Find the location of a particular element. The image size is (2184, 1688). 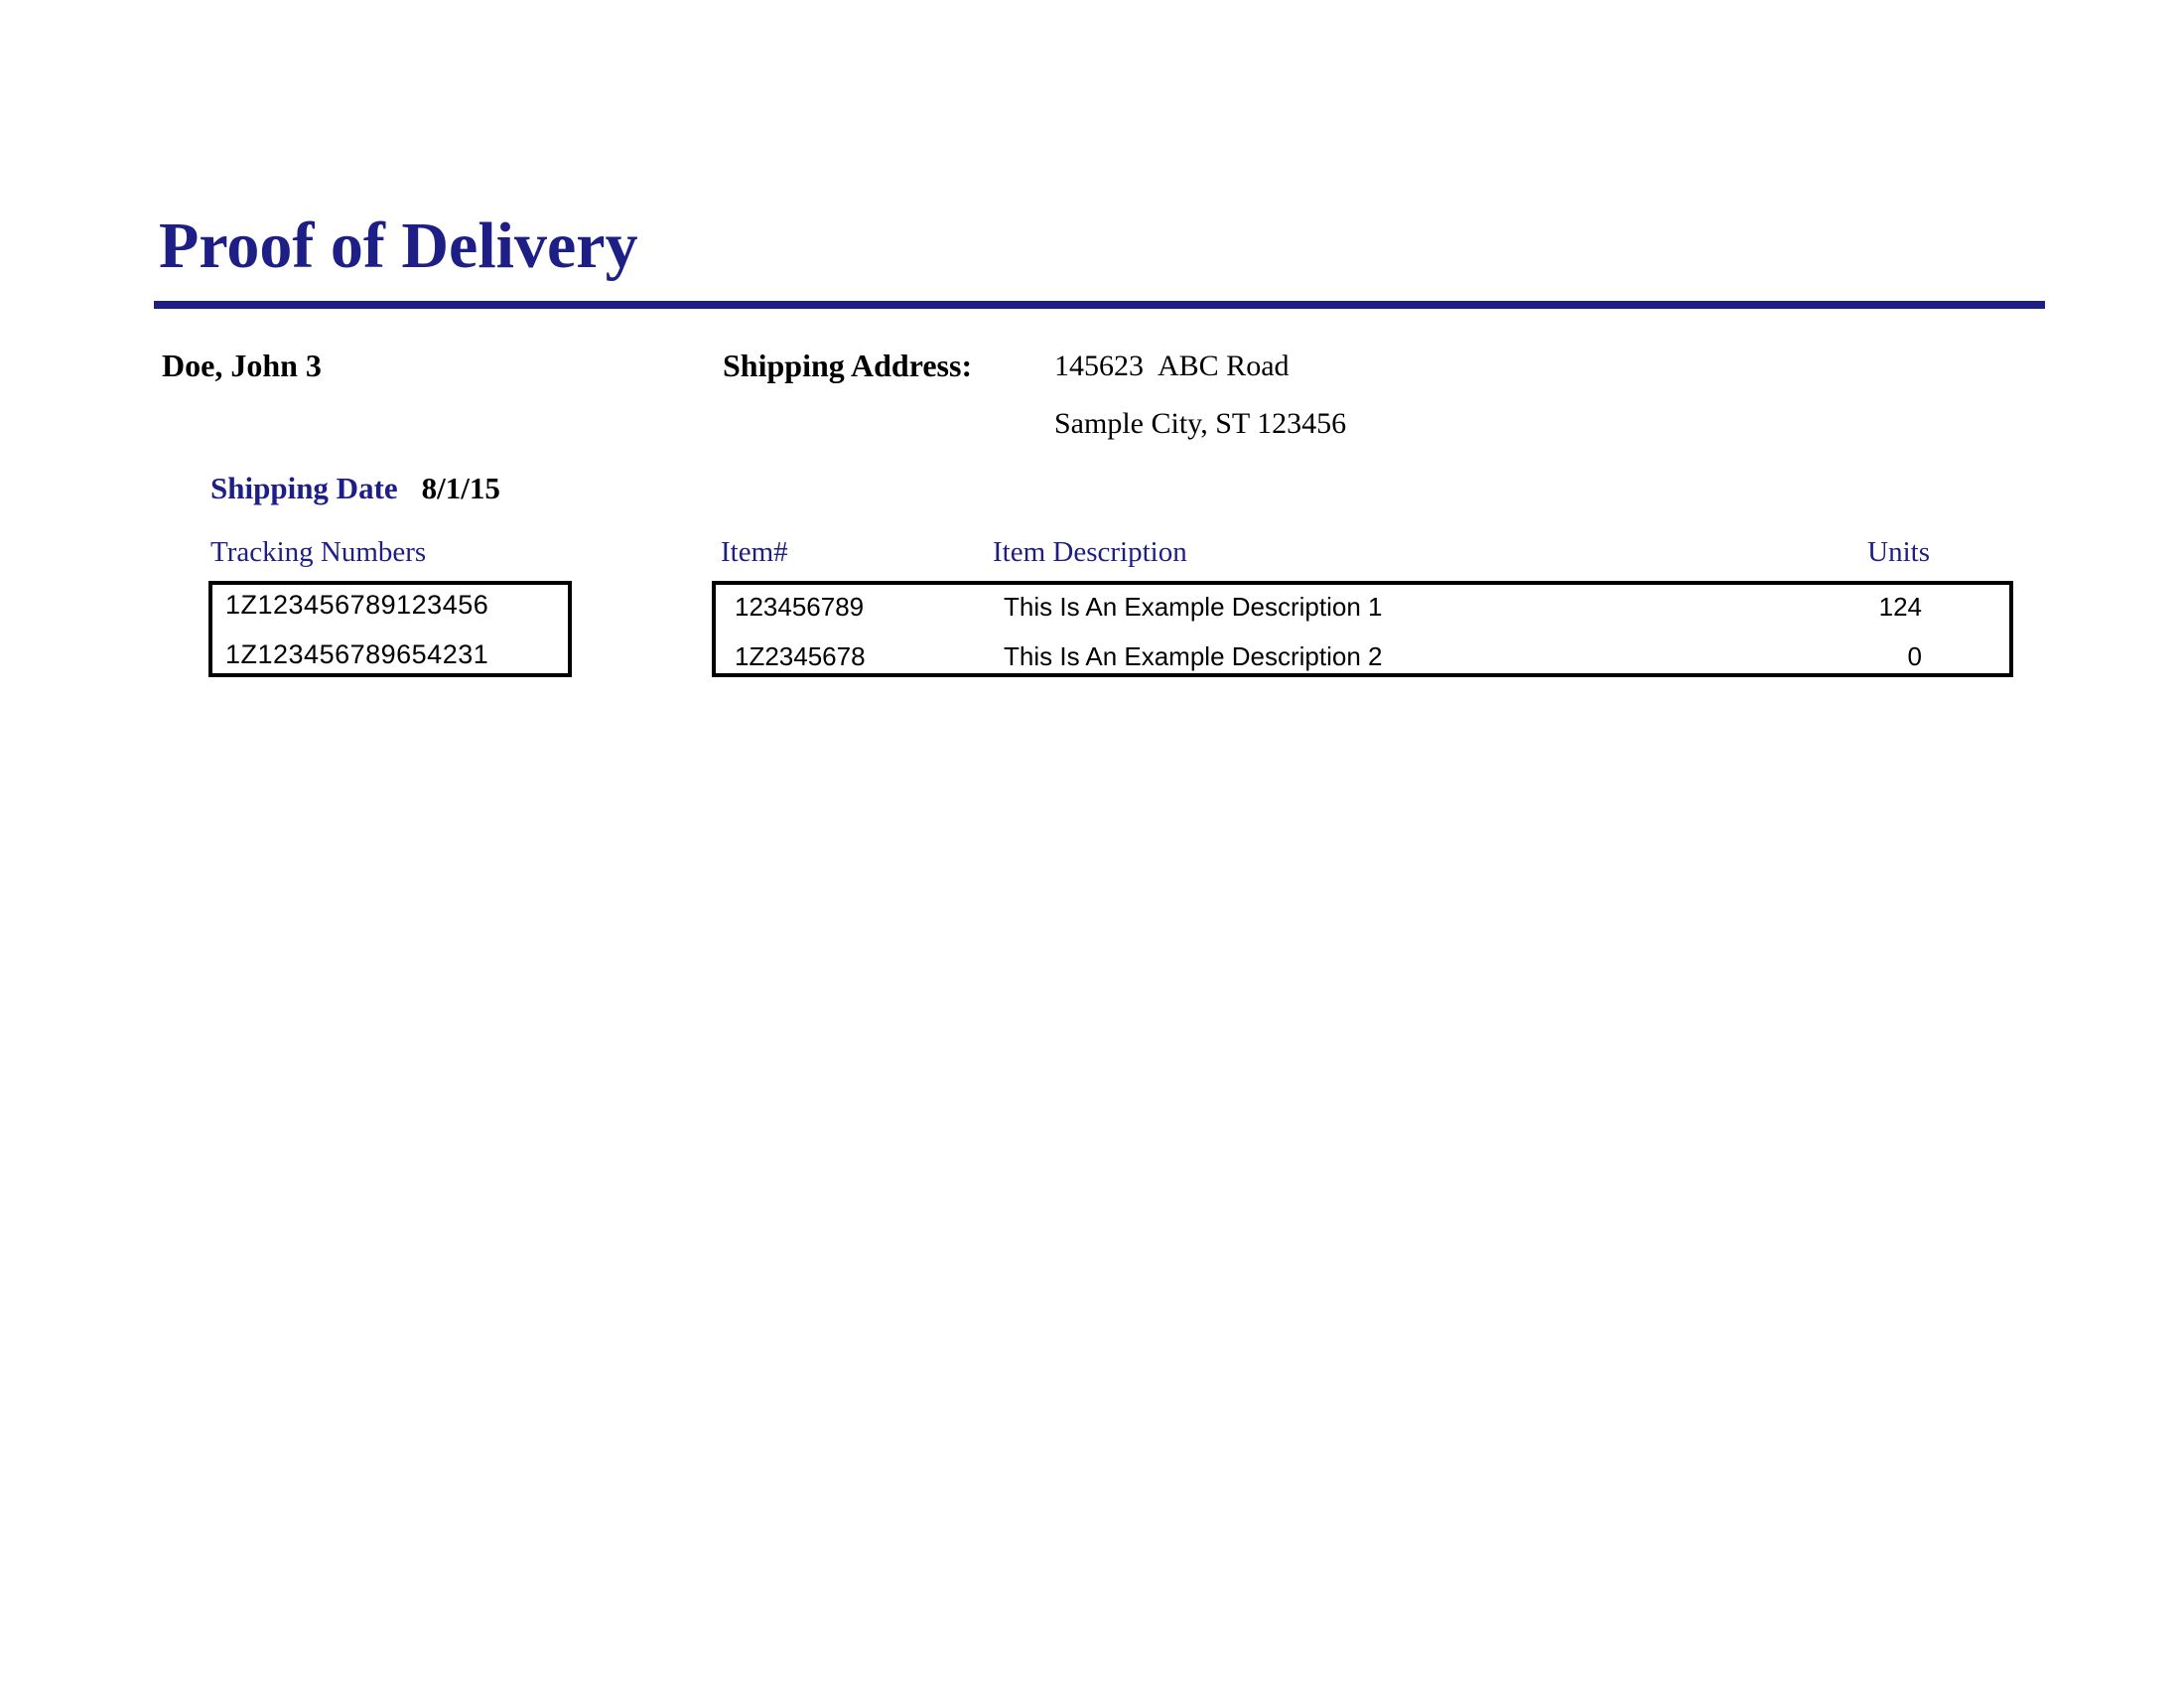

item-units-cell: 124 is located at coordinates (1900, 607).